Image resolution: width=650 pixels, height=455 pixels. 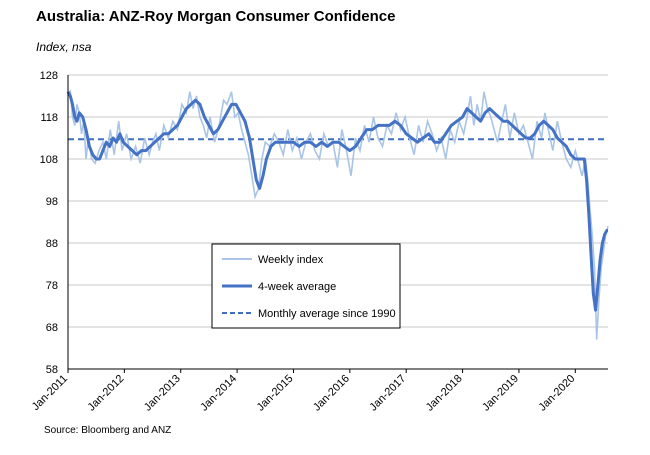 What do you see at coordinates (52, 244) in the screenshot?
I see `y-tick-label: 88` at bounding box center [52, 244].